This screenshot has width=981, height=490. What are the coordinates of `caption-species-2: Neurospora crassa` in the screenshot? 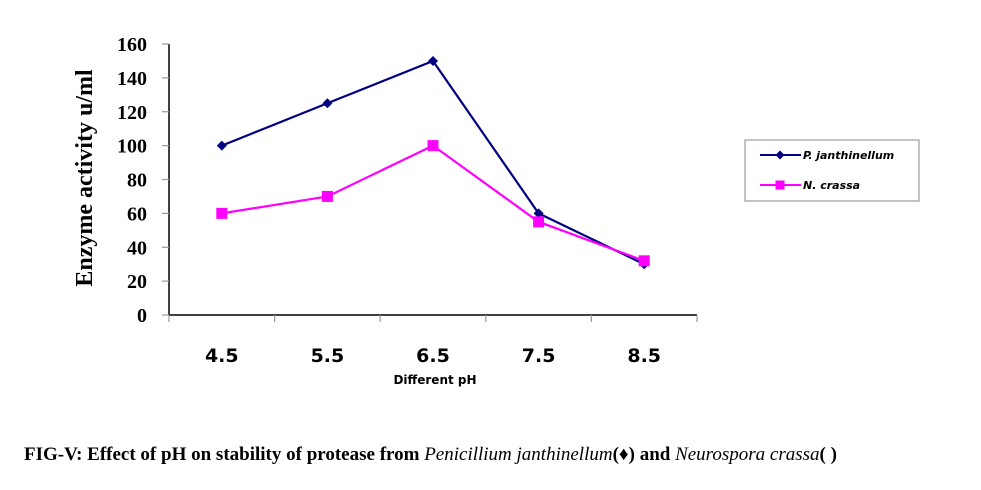 It's located at (747, 454).